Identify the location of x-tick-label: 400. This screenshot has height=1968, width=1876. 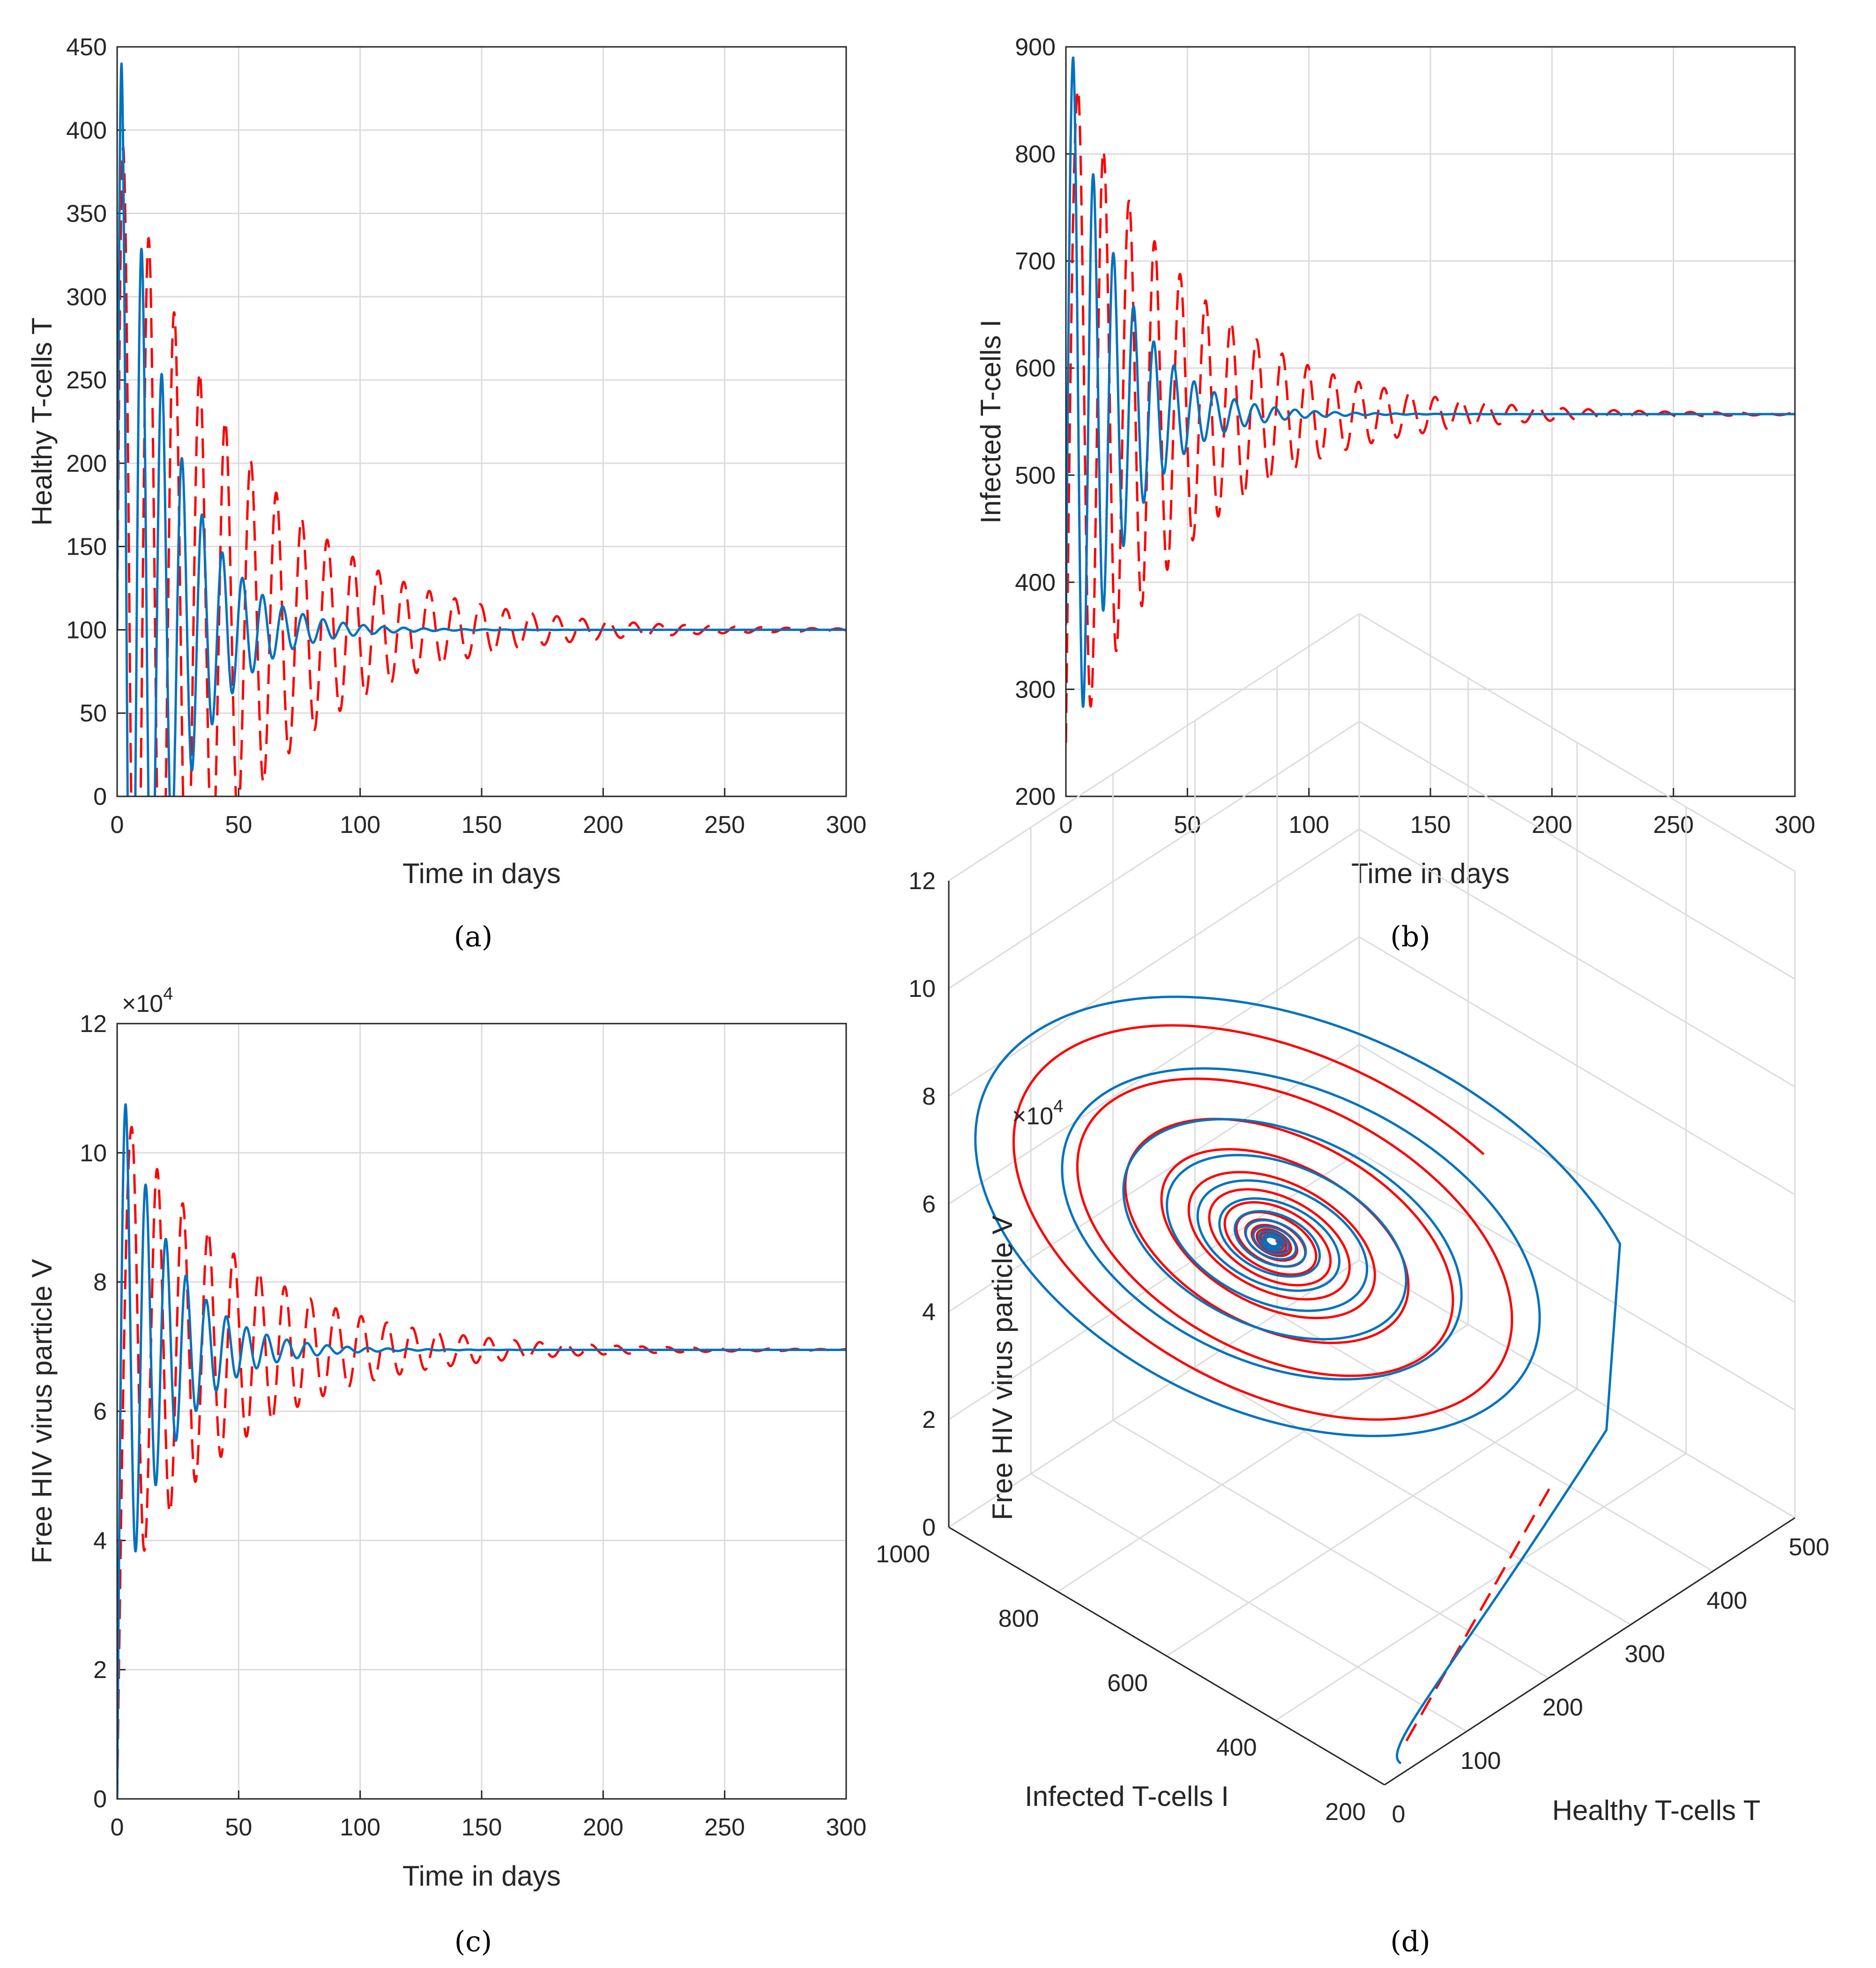
(1727, 1601).